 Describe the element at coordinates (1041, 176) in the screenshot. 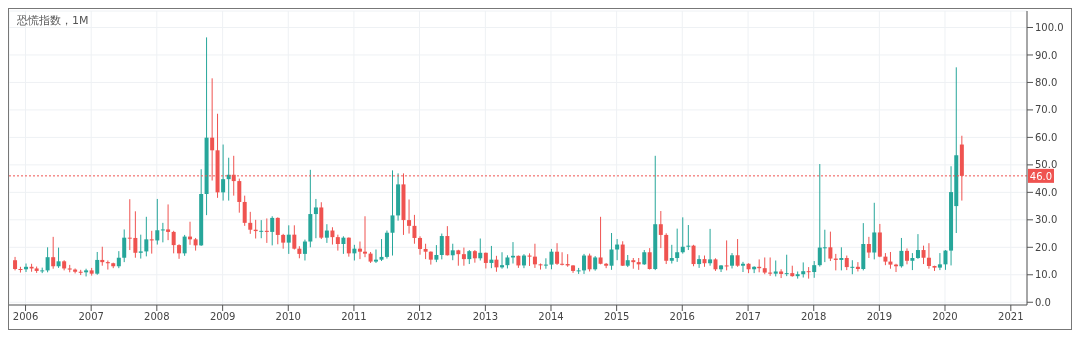

I see `ref-line-label: 46.0` at that location.